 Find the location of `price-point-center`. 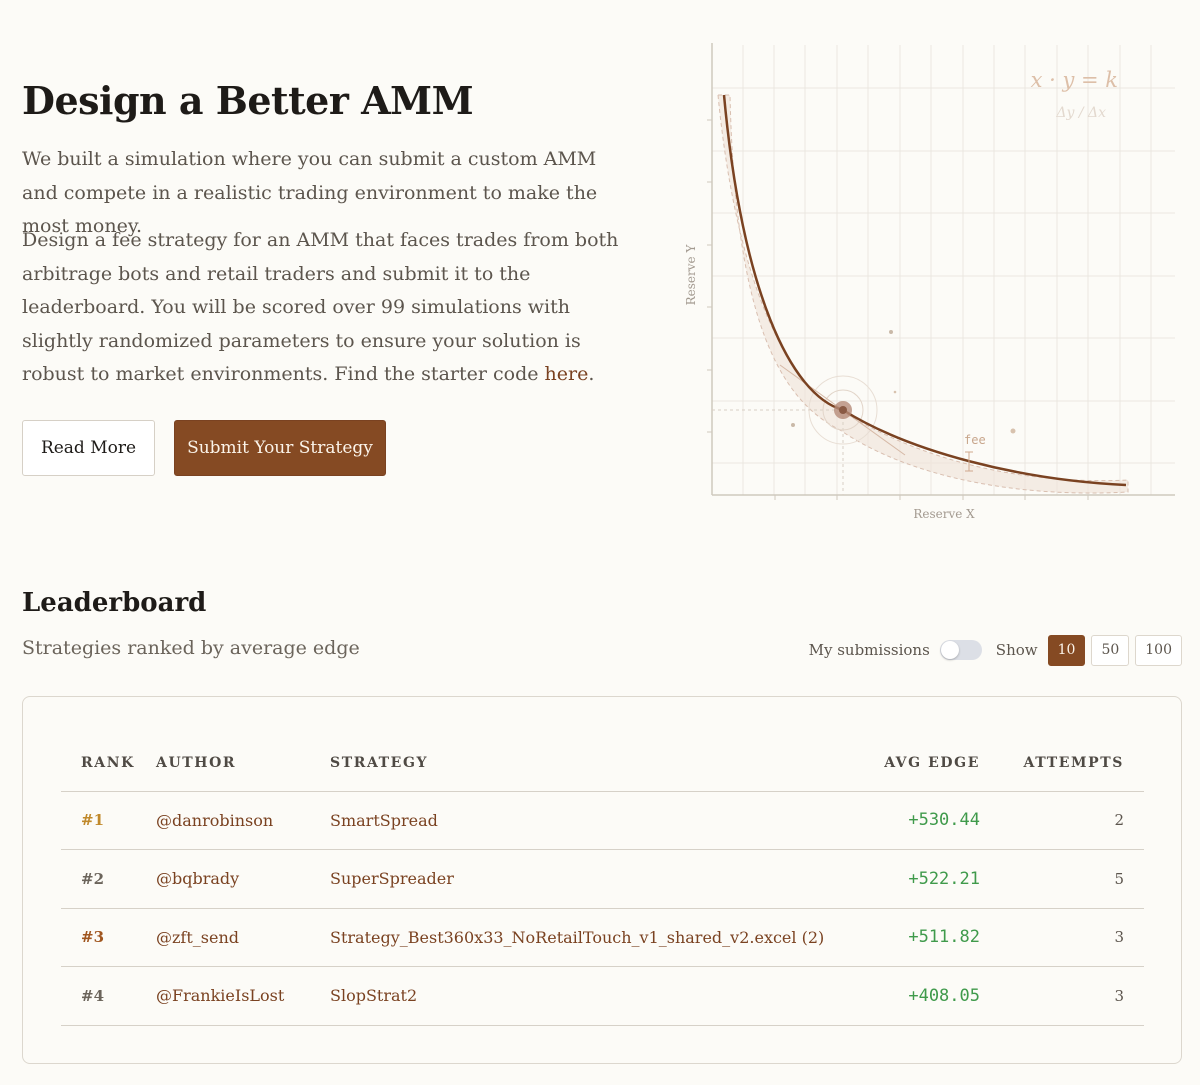

price-point-center is located at coordinates (843, 410).